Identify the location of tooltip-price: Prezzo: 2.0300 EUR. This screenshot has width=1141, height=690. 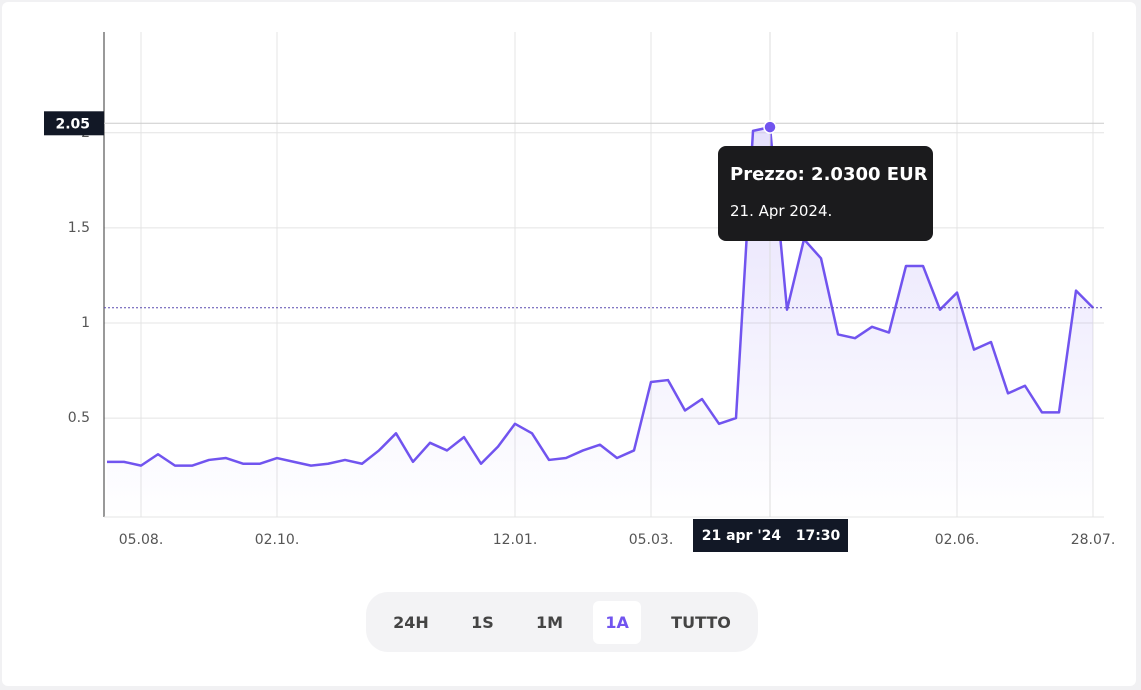
(829, 174).